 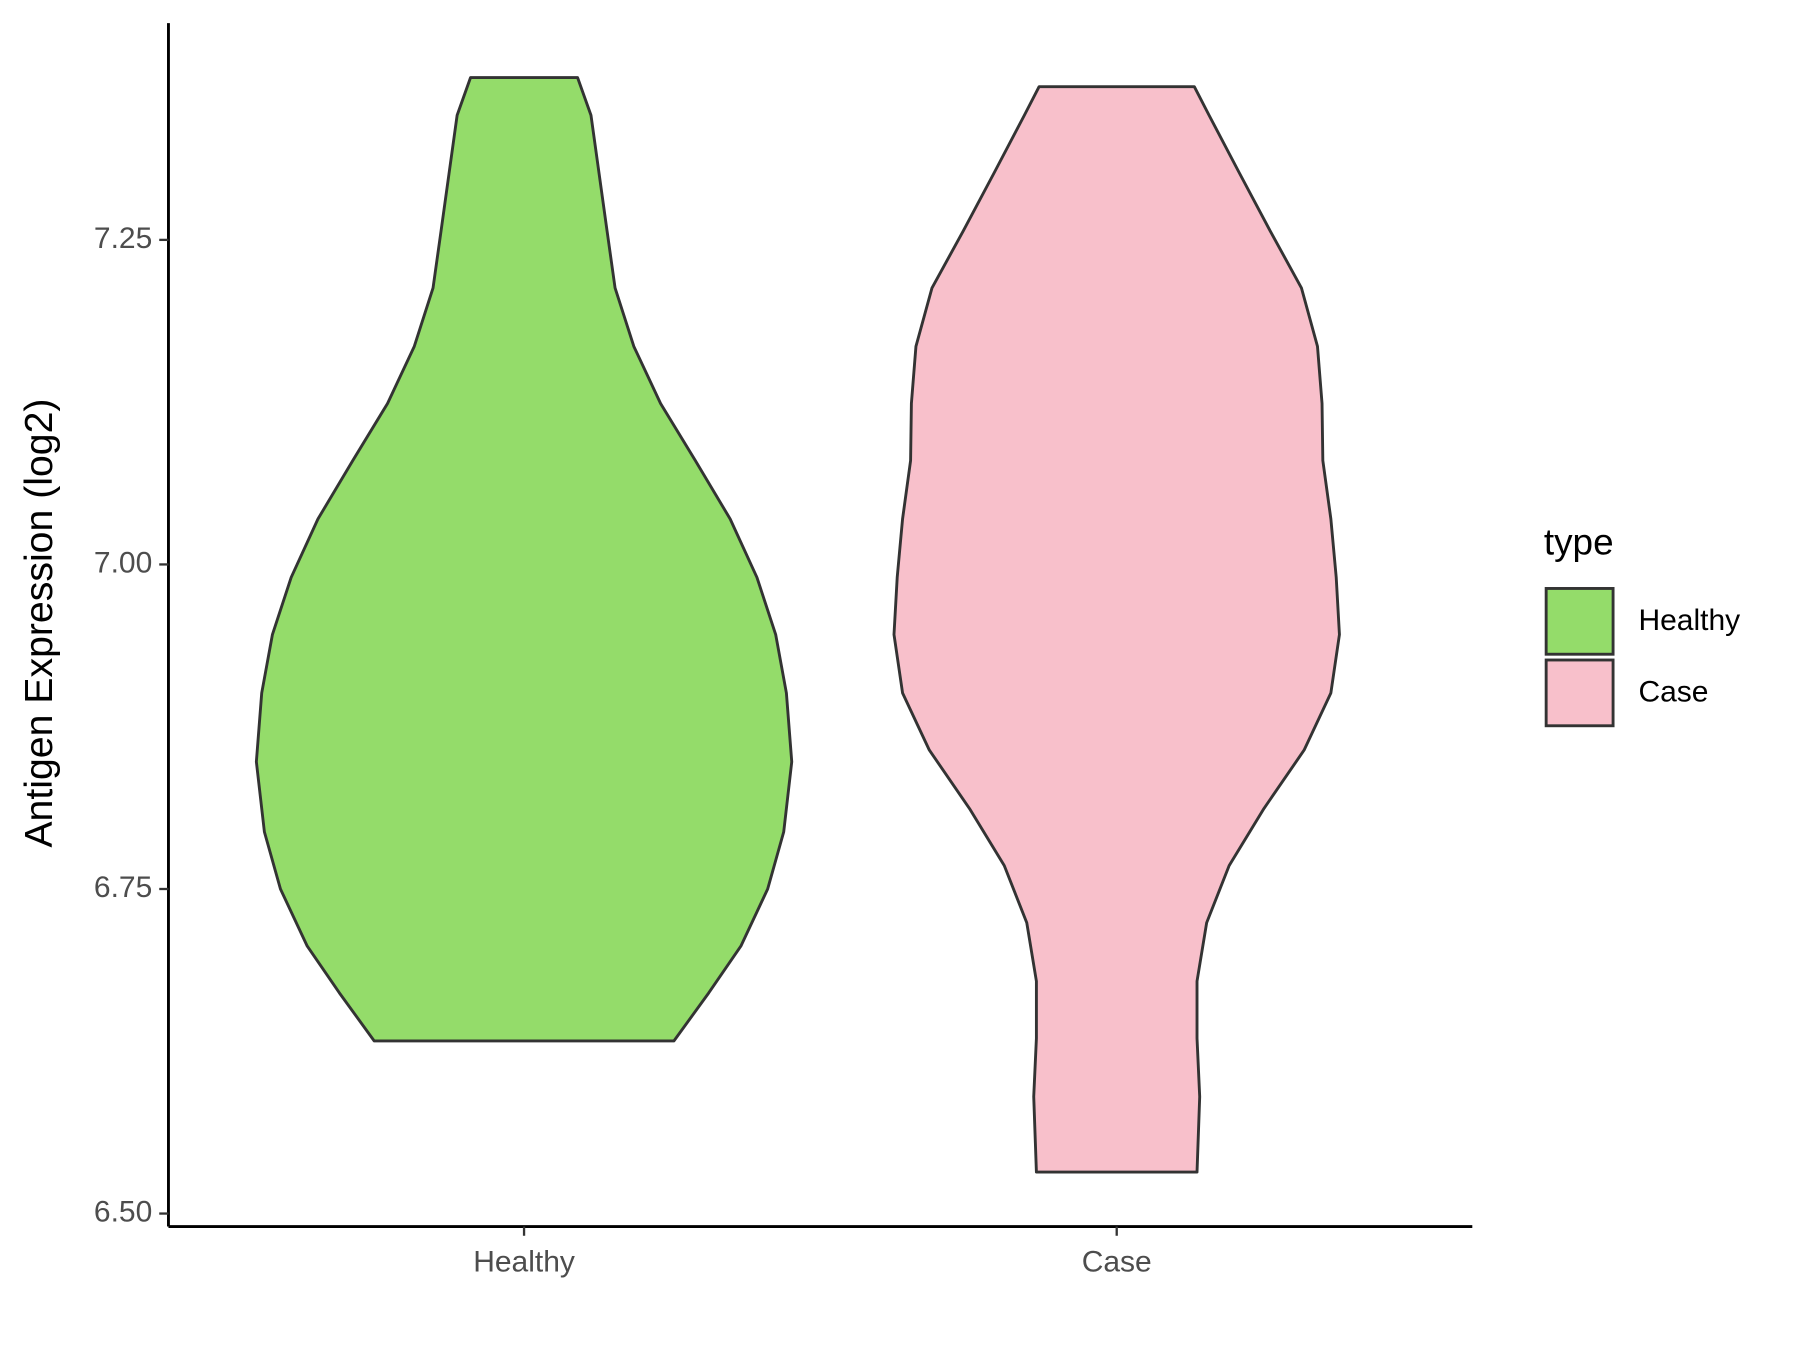 I want to click on y-tick-label: 6.75, so click(x=123, y=887).